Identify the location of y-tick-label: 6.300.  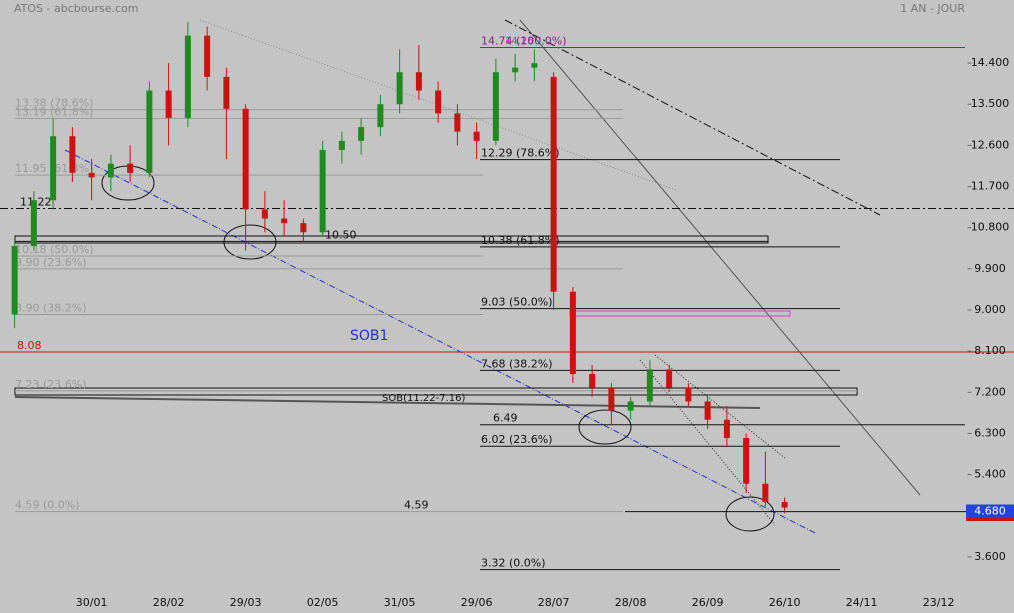
(990, 432).